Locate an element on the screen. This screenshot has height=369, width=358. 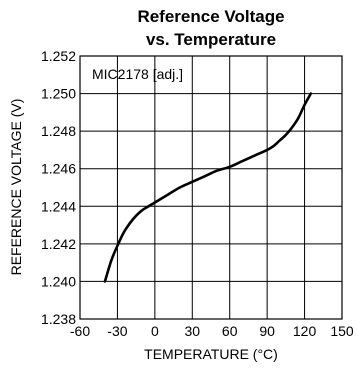
y-tick-label: 1.248 is located at coordinates (58, 131).